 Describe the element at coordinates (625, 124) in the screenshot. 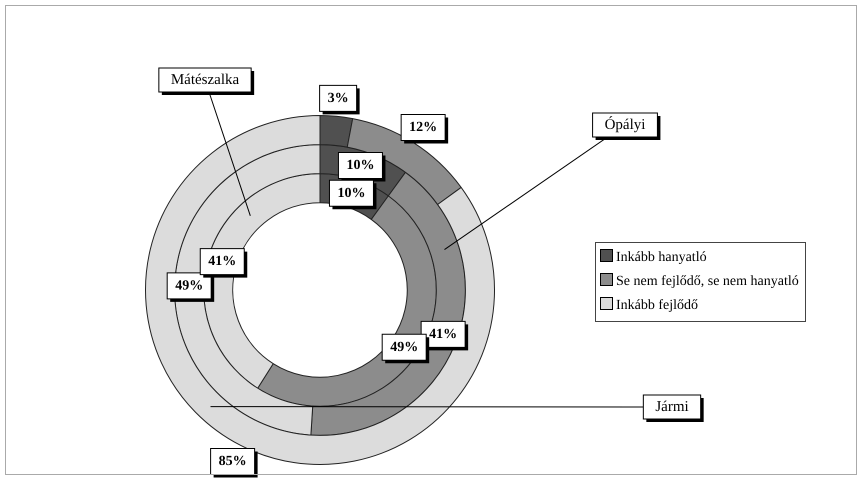

I see `slice-label: Ópályi` at that location.